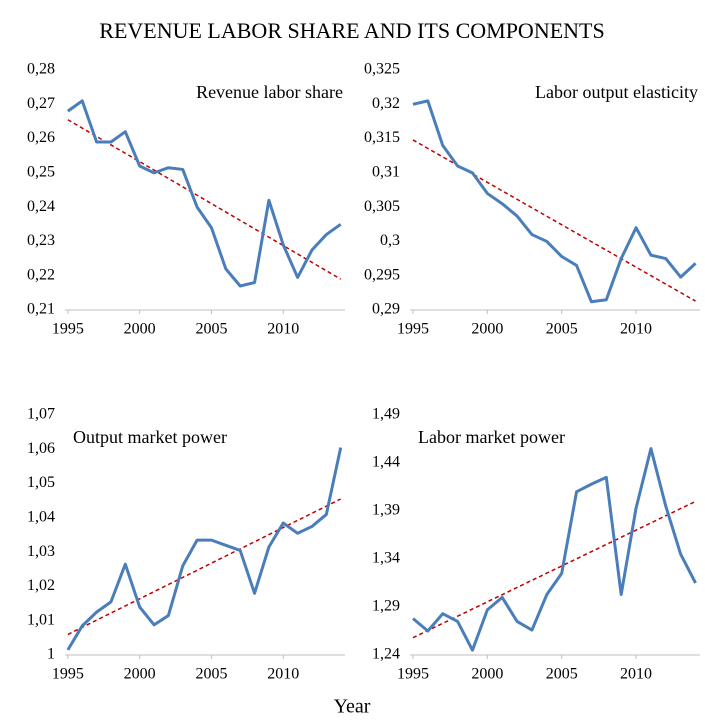  I want to click on y-tick-label: 0,22, so click(41, 274).